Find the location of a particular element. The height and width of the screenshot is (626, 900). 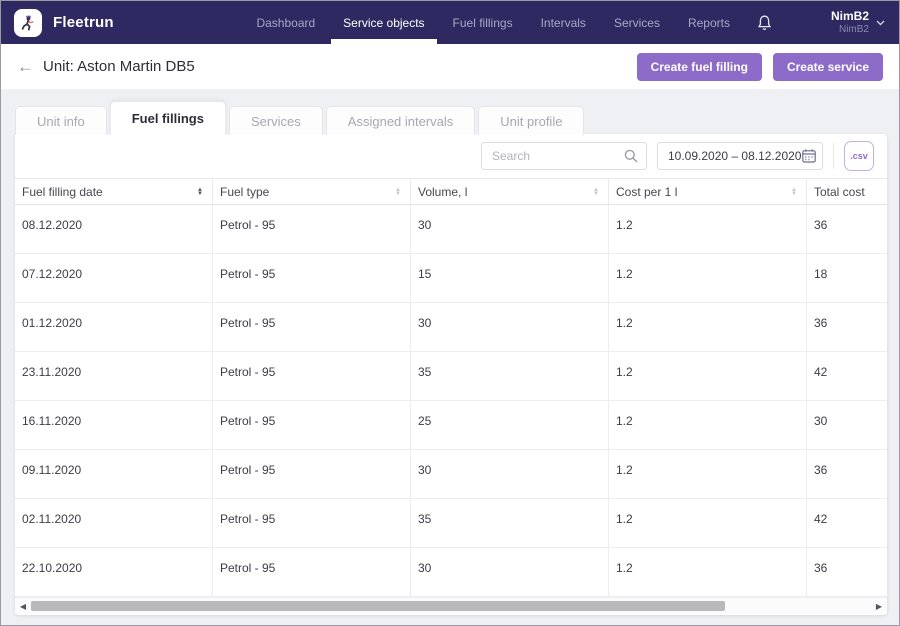

column-header-cost-per-1-l: Cost per 1 l ▲ ▼ is located at coordinates (708, 191).